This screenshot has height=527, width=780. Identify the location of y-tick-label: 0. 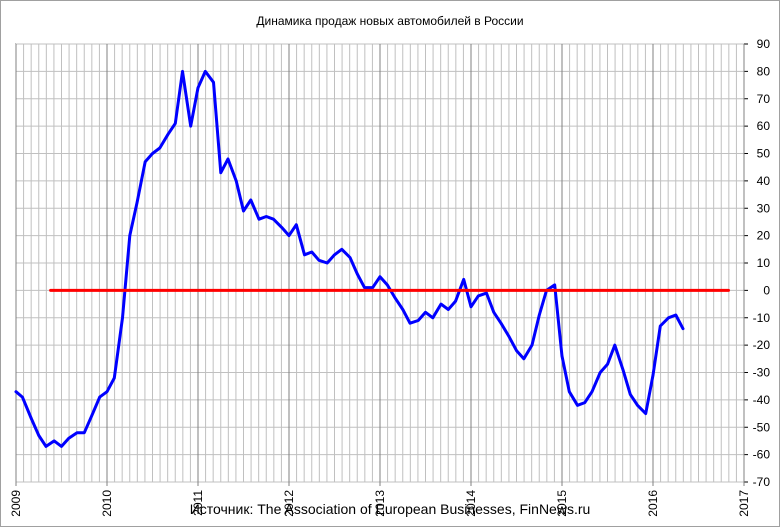
(766, 290).